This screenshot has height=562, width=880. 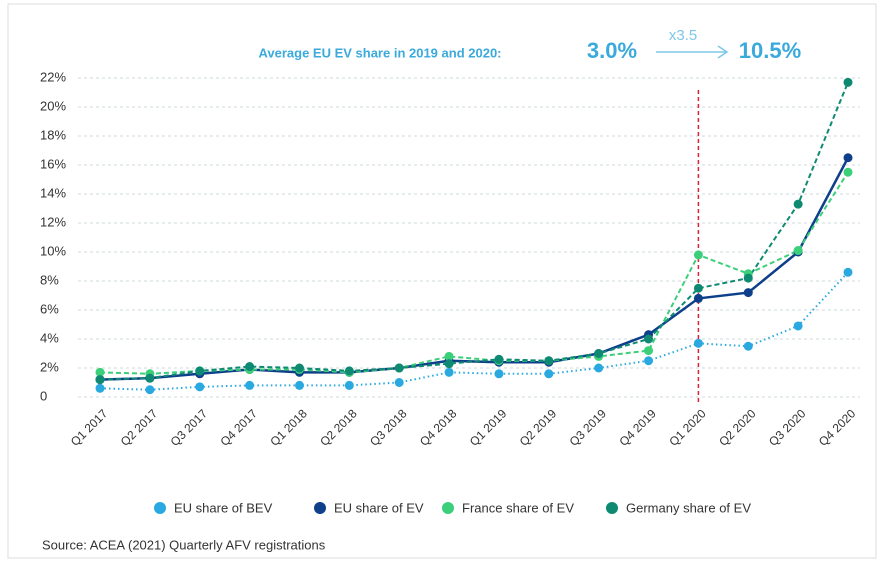 What do you see at coordinates (787, 427) in the screenshot?
I see `x-tick-label: Q3 2020` at bounding box center [787, 427].